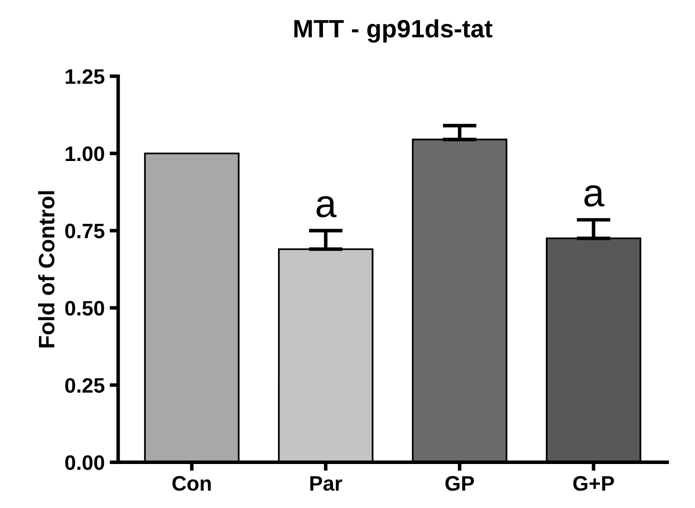 The image size is (695, 508). What do you see at coordinates (84, 231) in the screenshot?
I see `y-tick-label: 0.75` at bounding box center [84, 231].